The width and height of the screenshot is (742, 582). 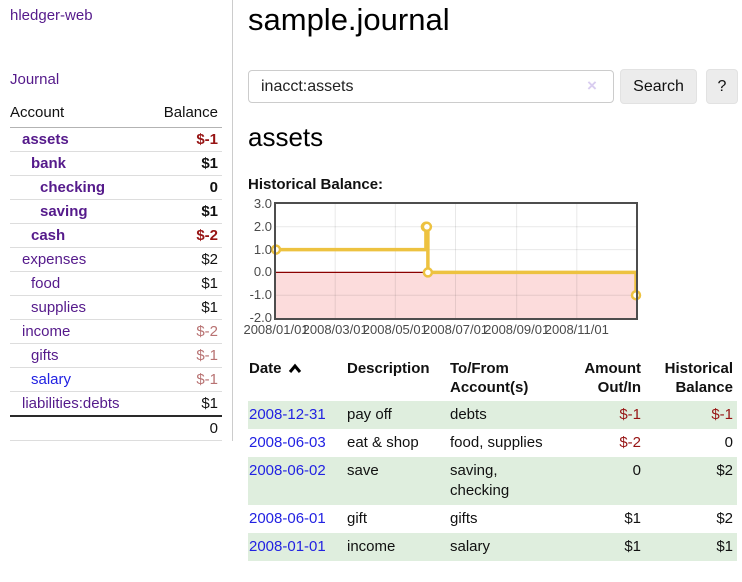 I want to click on account-cell: expenses, so click(x=79, y=259).